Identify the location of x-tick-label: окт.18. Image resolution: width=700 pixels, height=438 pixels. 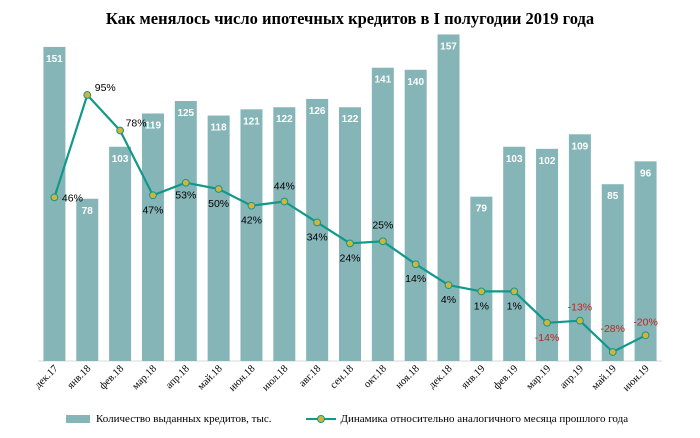
(375, 376).